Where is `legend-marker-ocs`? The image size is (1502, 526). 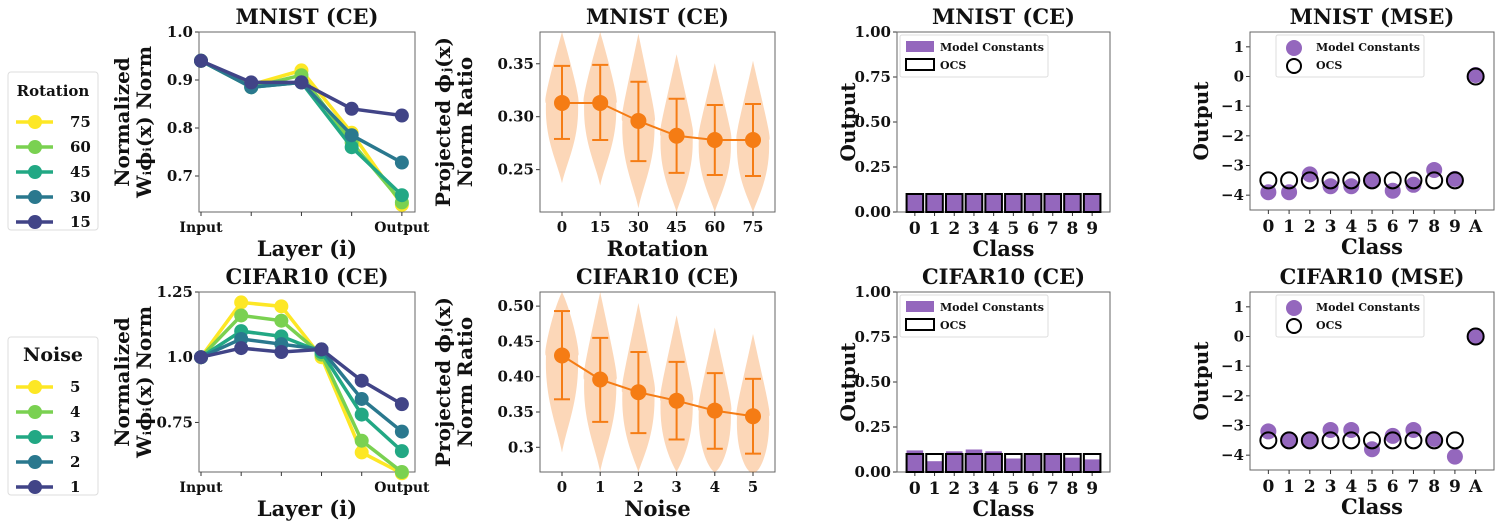 legend-marker-ocs is located at coordinates (1294, 66).